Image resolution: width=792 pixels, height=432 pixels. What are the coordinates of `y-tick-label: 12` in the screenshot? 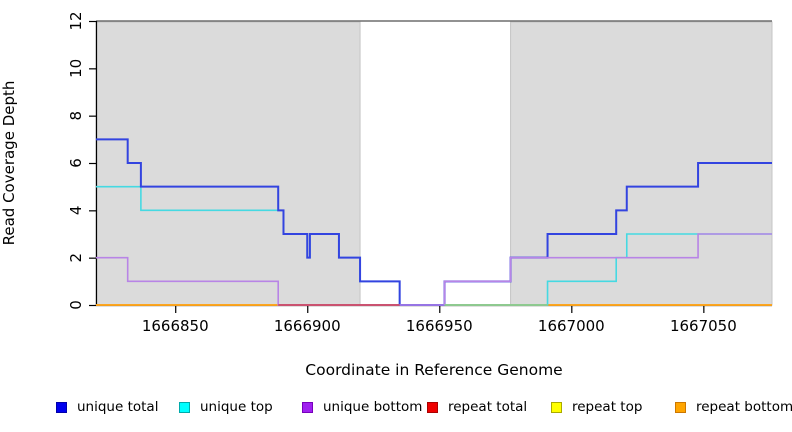 It's located at (76, 20).